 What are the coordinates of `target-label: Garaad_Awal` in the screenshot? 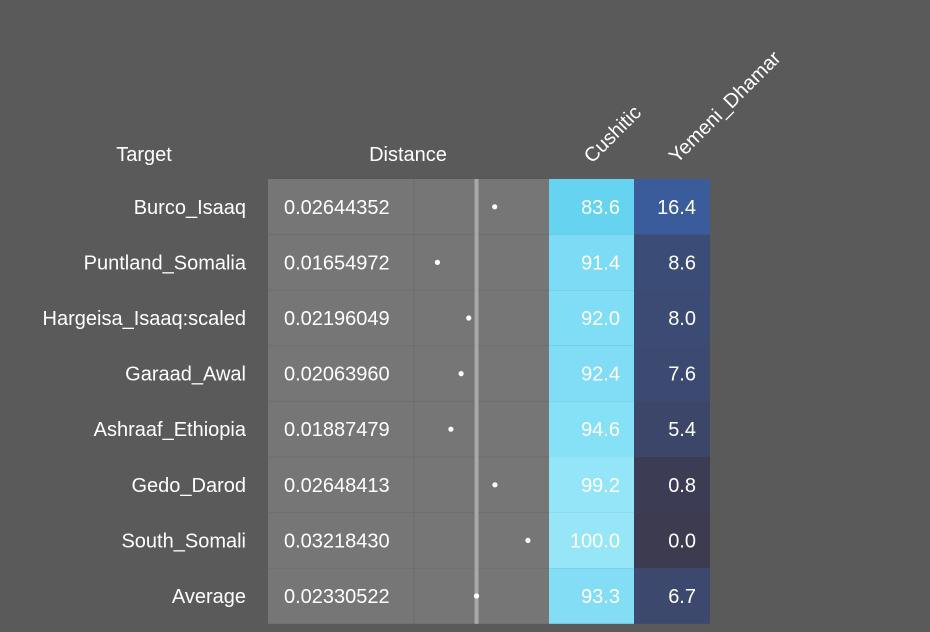 It's located at (185, 375).